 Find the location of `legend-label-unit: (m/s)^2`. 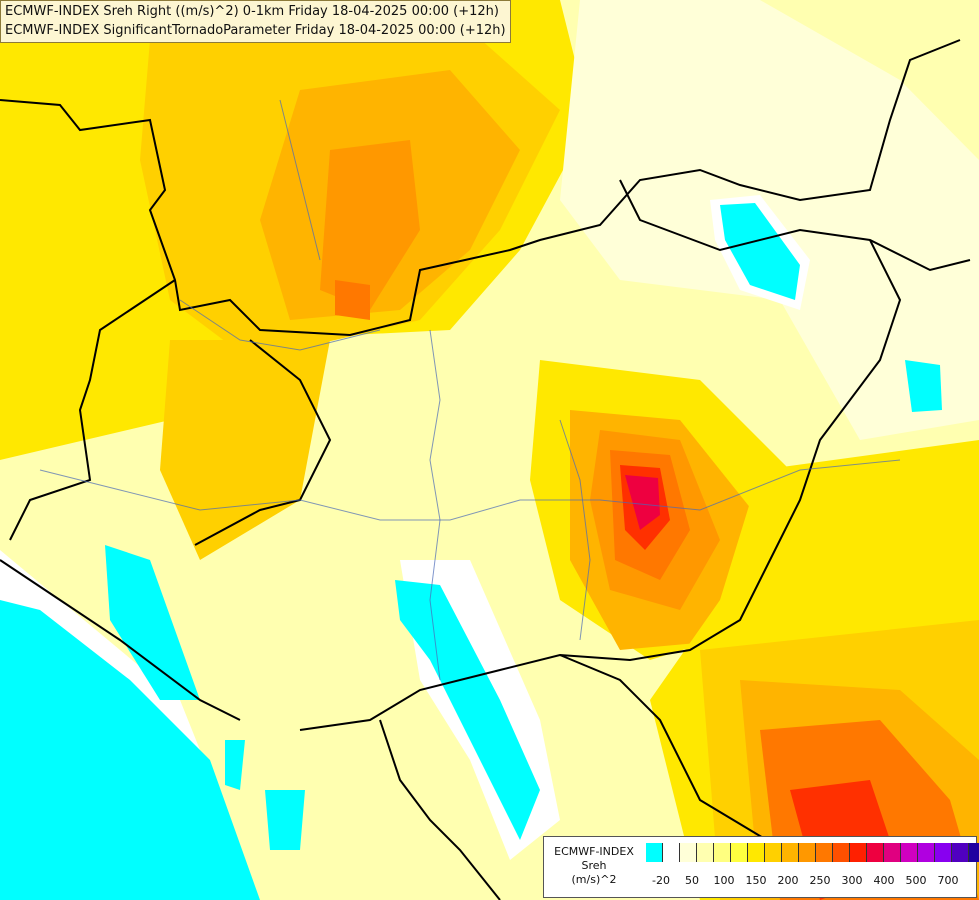

legend-label-unit: (m/s)^2 is located at coordinates (594, 879).